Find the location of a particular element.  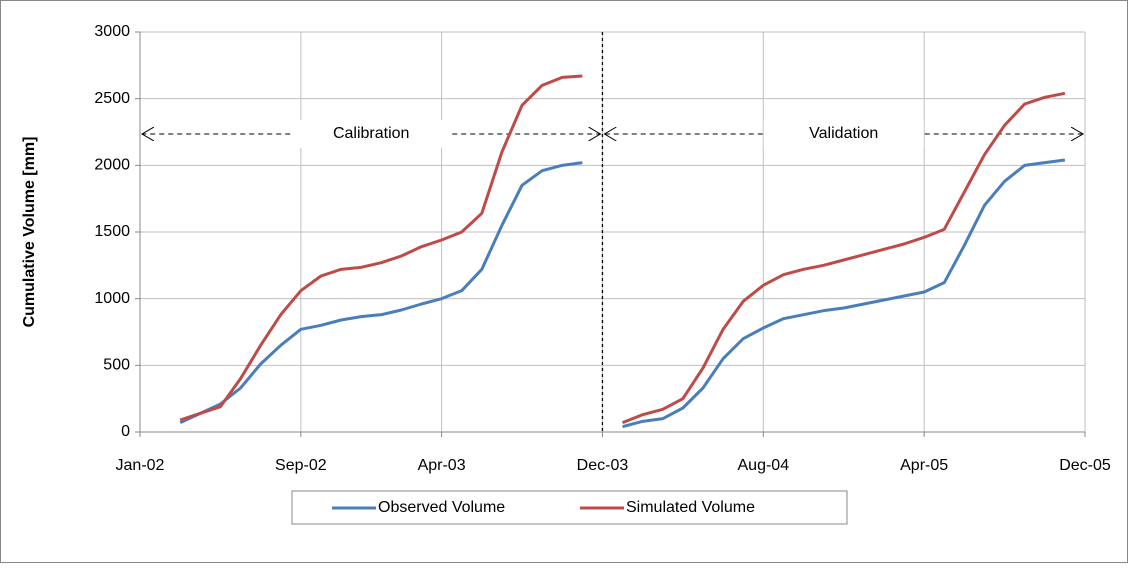

y-tick-label: 1500 is located at coordinates (112, 231).